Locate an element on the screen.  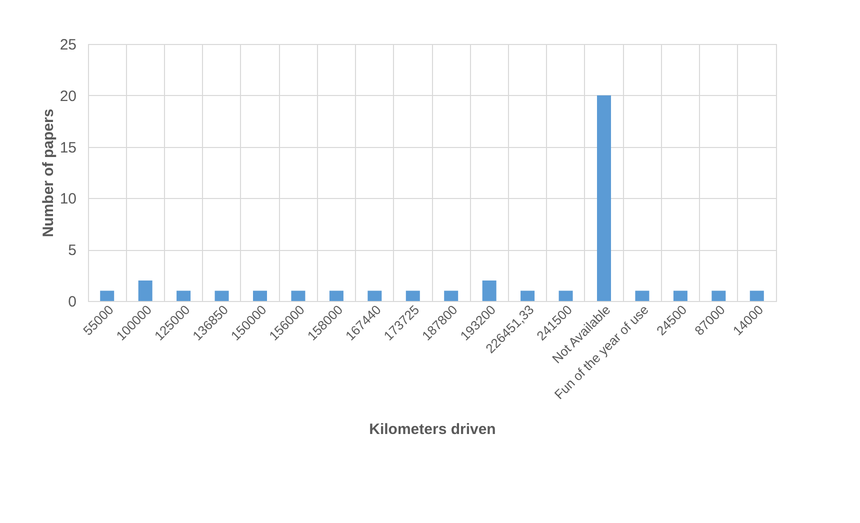
y-tick-label: 5 is located at coordinates (72, 251).